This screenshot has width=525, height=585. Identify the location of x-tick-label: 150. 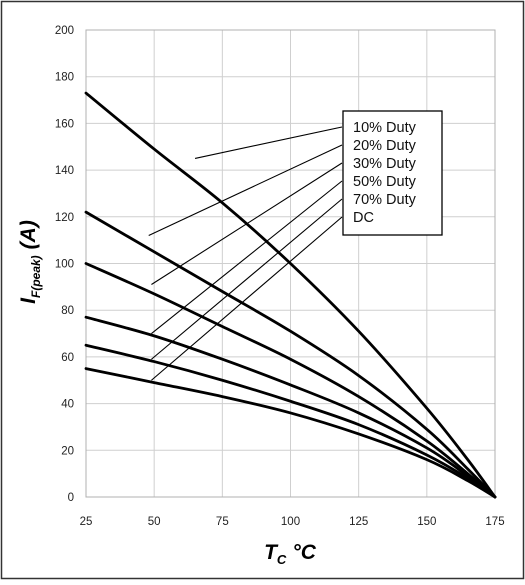
(426, 522).